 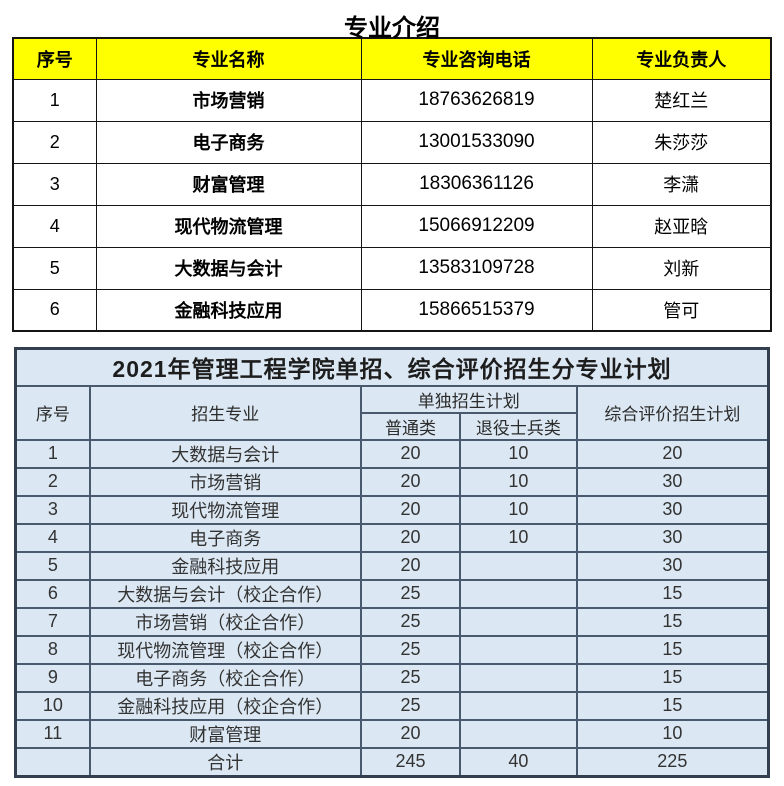 What do you see at coordinates (392, 142) in the screenshot?
I see `table-row: 2 电子商务 13001533090 朱莎莎` at bounding box center [392, 142].